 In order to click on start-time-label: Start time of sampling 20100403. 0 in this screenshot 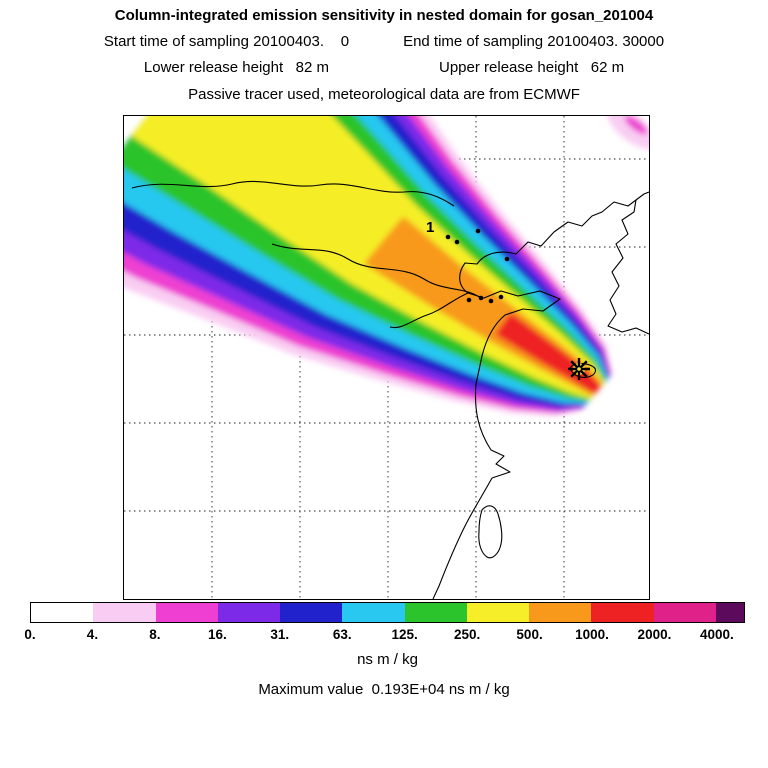, I will do `click(226, 41)`.